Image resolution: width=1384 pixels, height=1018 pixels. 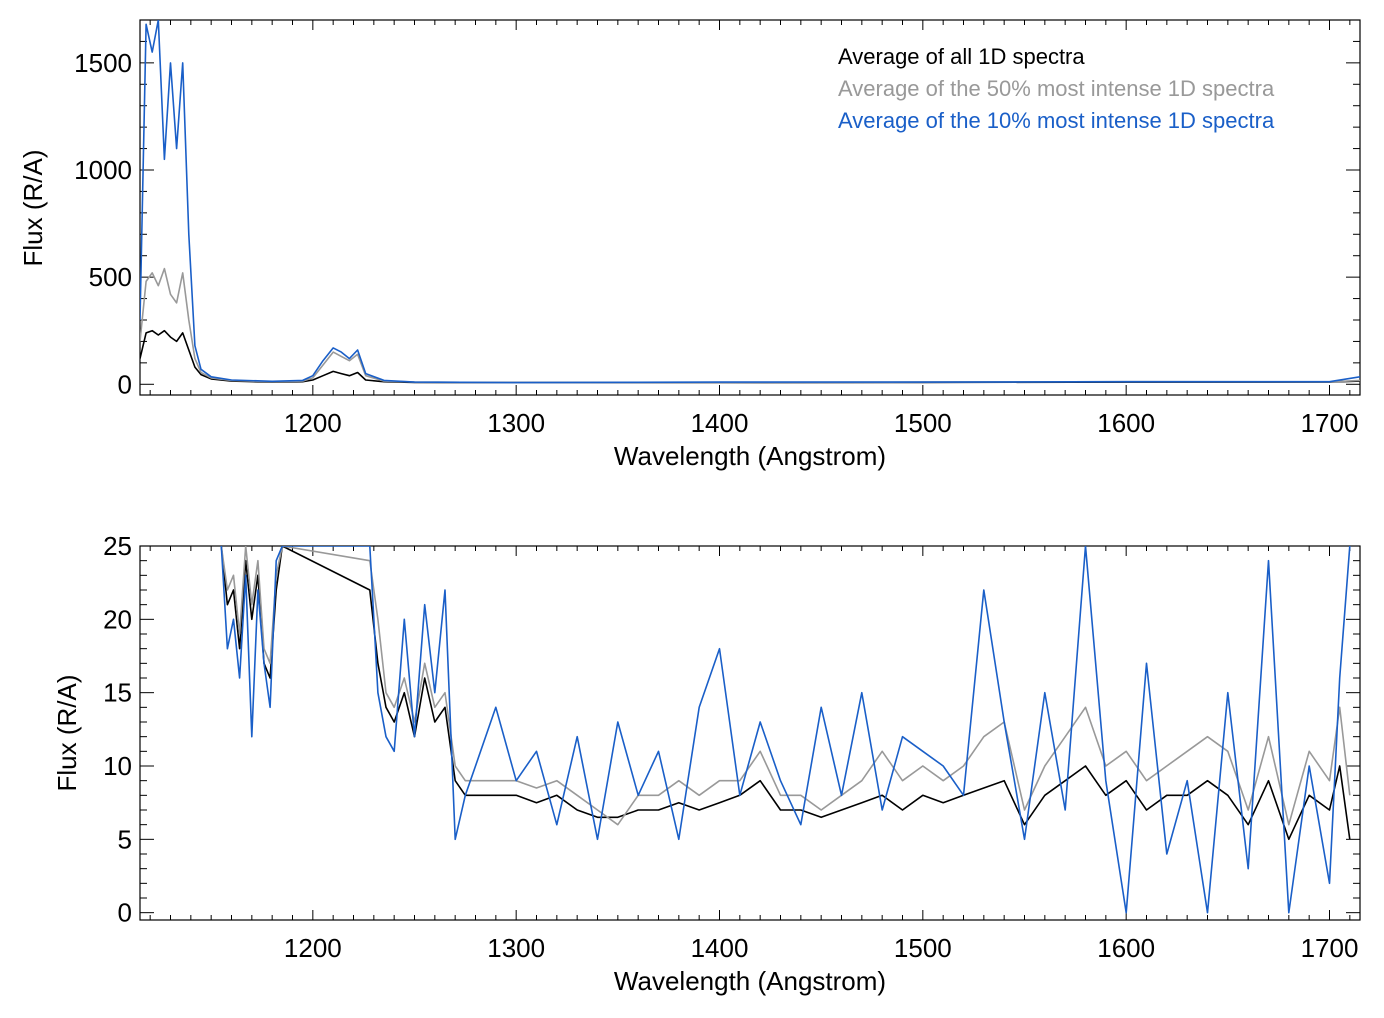 What do you see at coordinates (750, 325) in the screenshot?
I see `top-series-line-50-percent` at bounding box center [750, 325].